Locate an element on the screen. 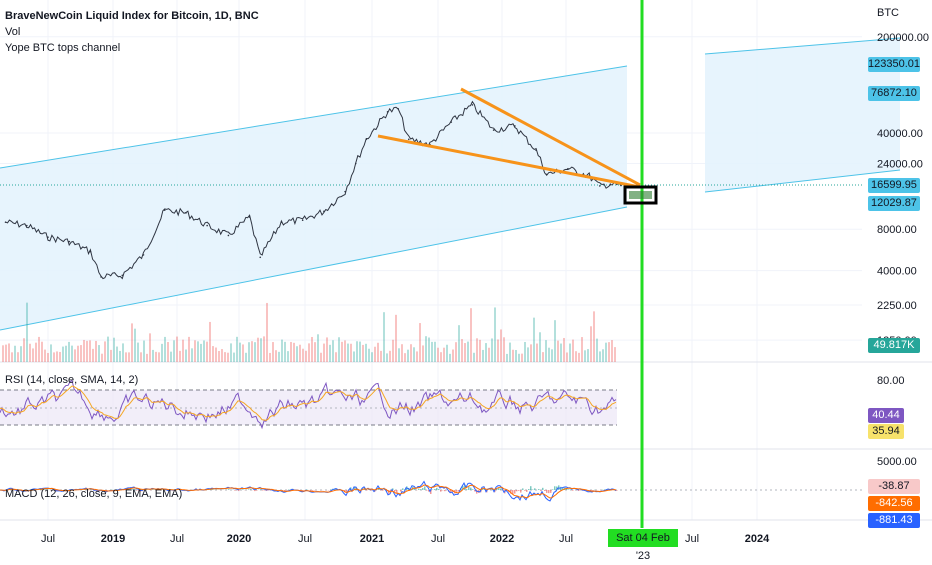 This screenshot has width=932, height=565. macd-legend: MACD (12, 26, close, 9, EMA, EMA) is located at coordinates (93, 494).